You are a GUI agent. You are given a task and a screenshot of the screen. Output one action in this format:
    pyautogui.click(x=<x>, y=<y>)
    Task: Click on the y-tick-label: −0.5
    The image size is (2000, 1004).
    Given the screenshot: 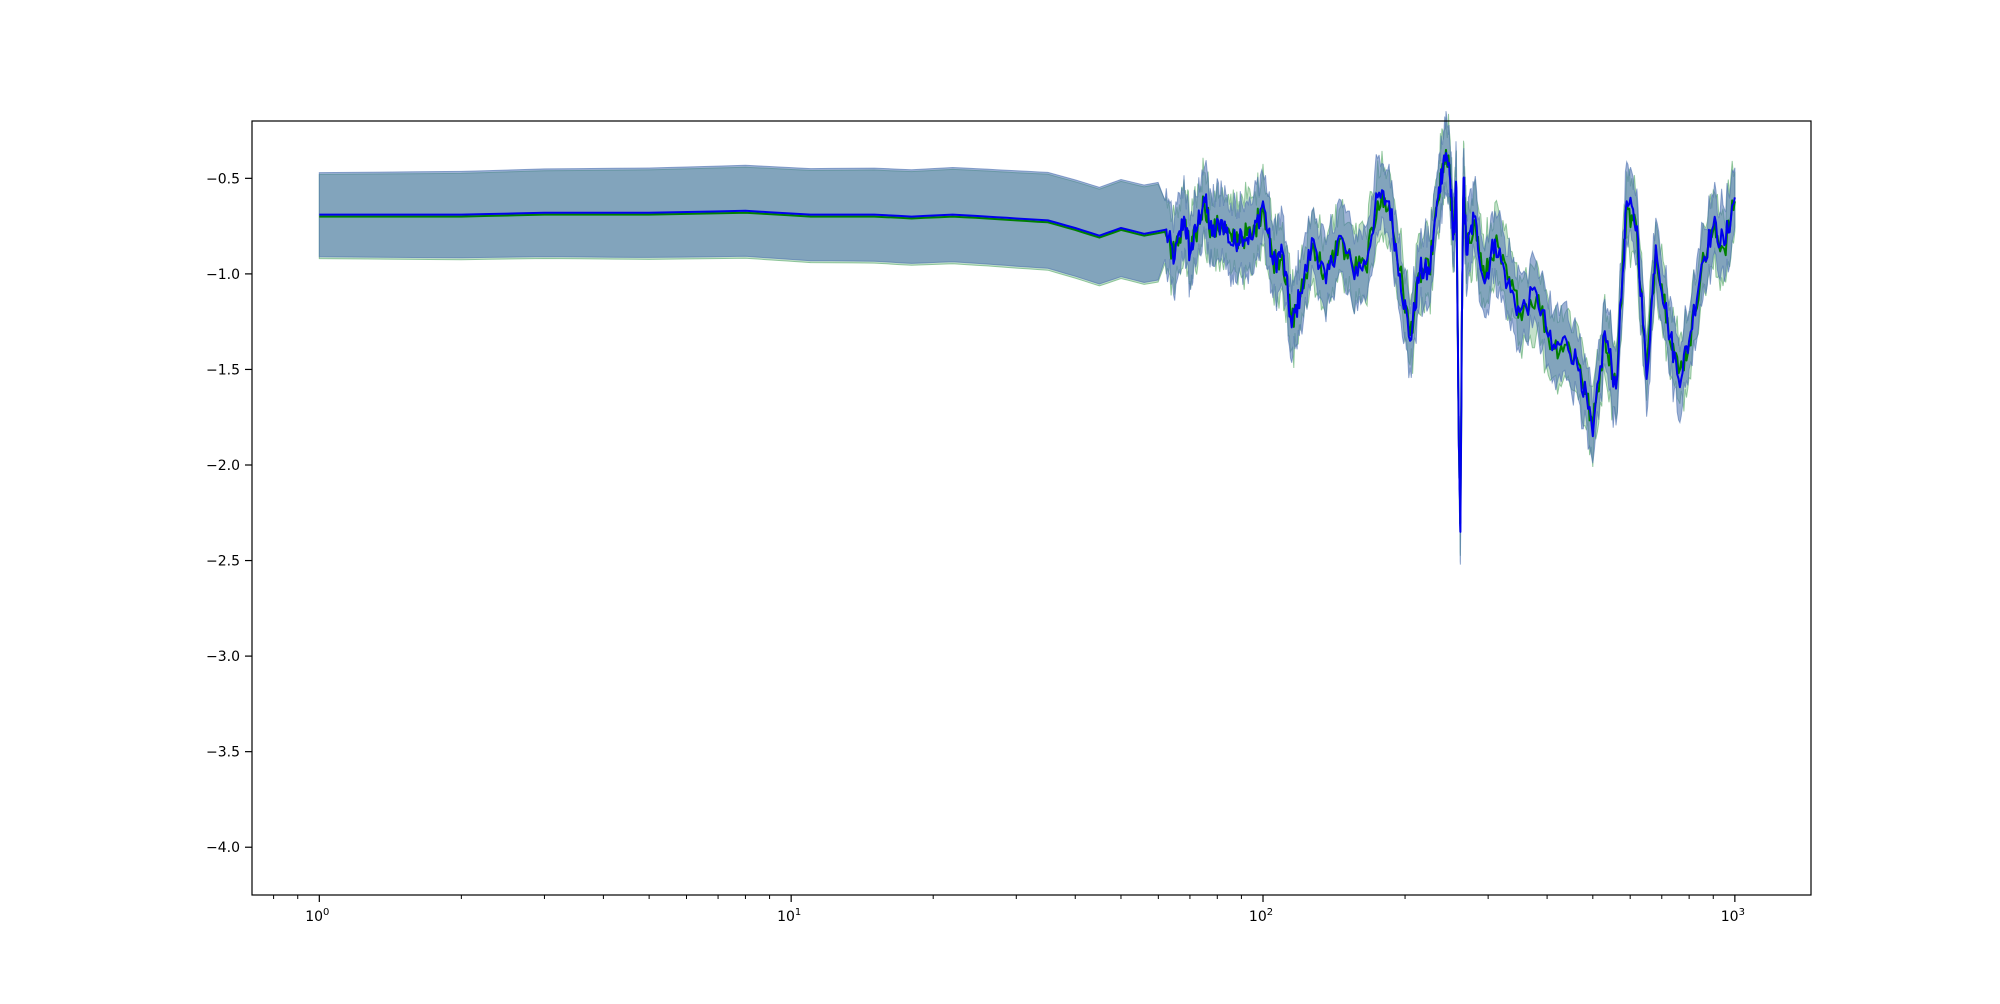 What is the action you would take?
    pyautogui.click(x=223, y=179)
    